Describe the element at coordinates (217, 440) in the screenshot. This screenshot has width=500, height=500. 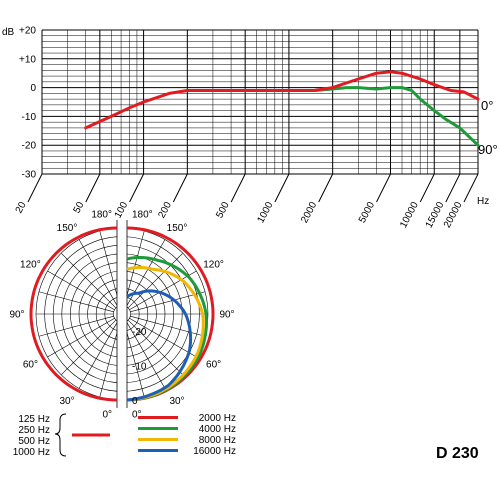
I see `legend-right-item: 8000 Hz` at that location.